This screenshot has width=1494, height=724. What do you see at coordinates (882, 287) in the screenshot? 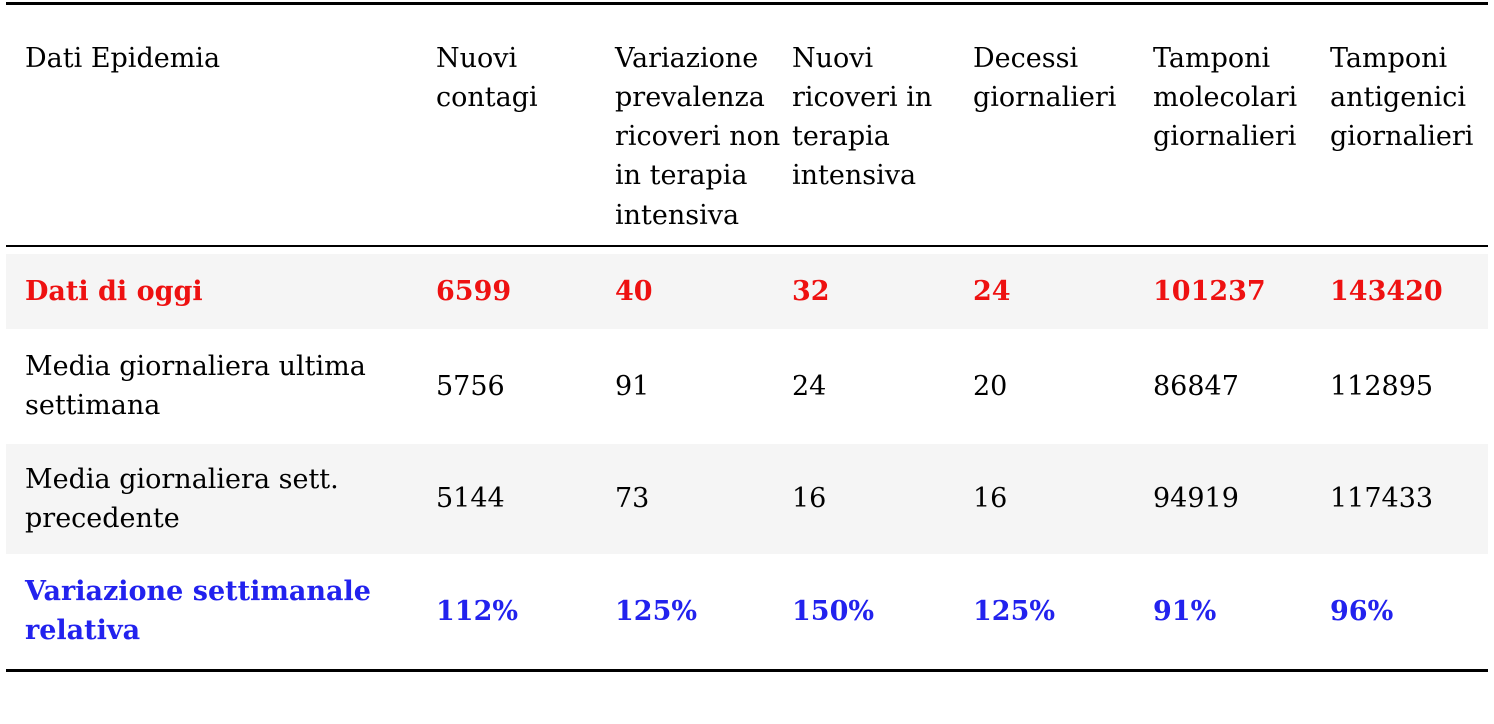
I see `data-cell: 32` at bounding box center [882, 287].